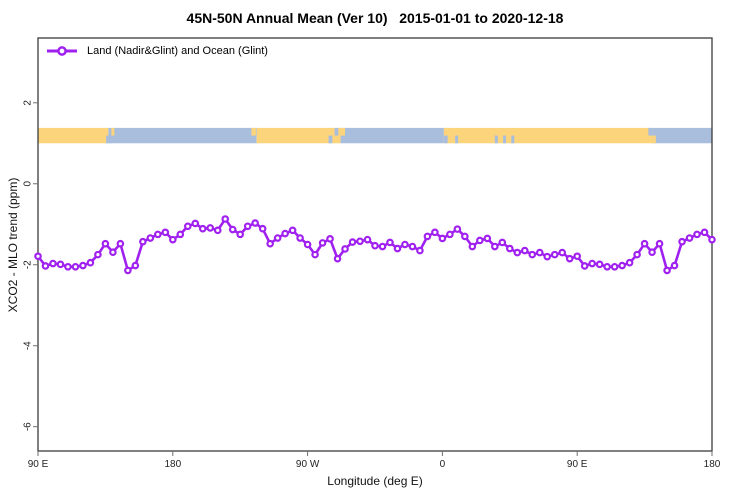 The width and height of the screenshot is (750, 500). I want to click on y-tick-label: -6, so click(28, 426).